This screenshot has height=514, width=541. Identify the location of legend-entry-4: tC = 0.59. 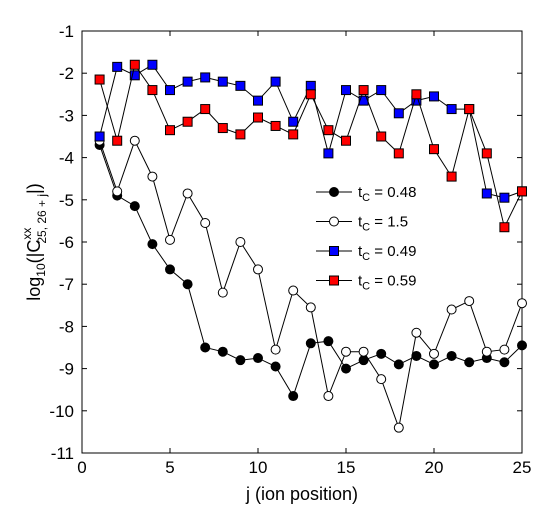
(366, 283).